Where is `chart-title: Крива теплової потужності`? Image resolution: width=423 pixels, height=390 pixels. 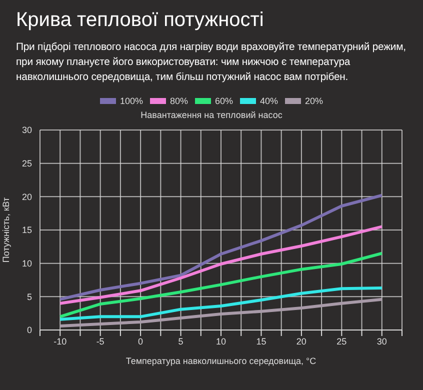
chart-title: Крива теплової потужності is located at coordinates (140, 20).